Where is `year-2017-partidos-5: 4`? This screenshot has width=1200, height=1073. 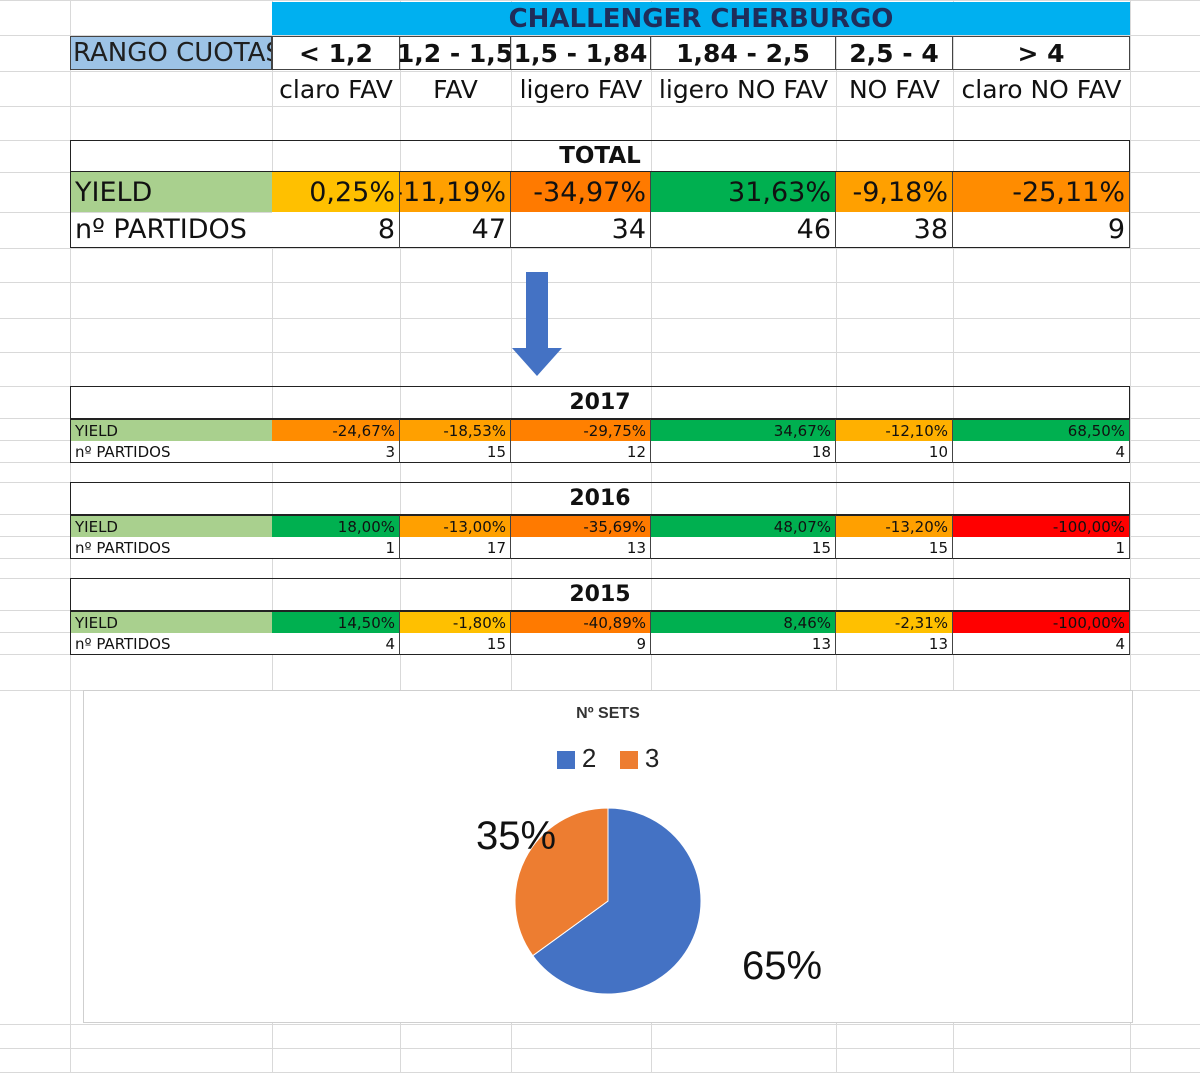
year-2017-partidos-5: 4 is located at coordinates (1041, 452).